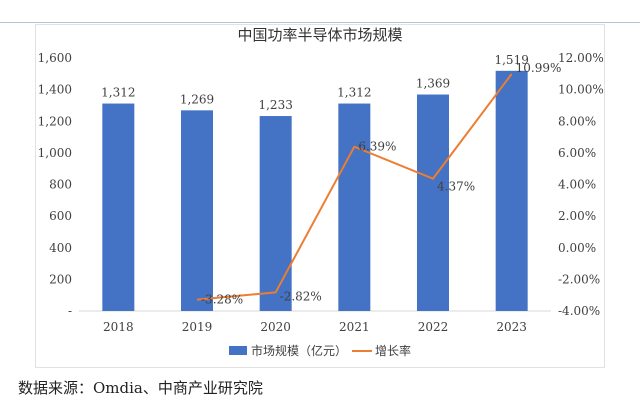 The height and width of the screenshot is (403, 640). What do you see at coordinates (319, 35) in the screenshot?
I see `chart-title: 中国功率半导体市场规模` at bounding box center [319, 35].